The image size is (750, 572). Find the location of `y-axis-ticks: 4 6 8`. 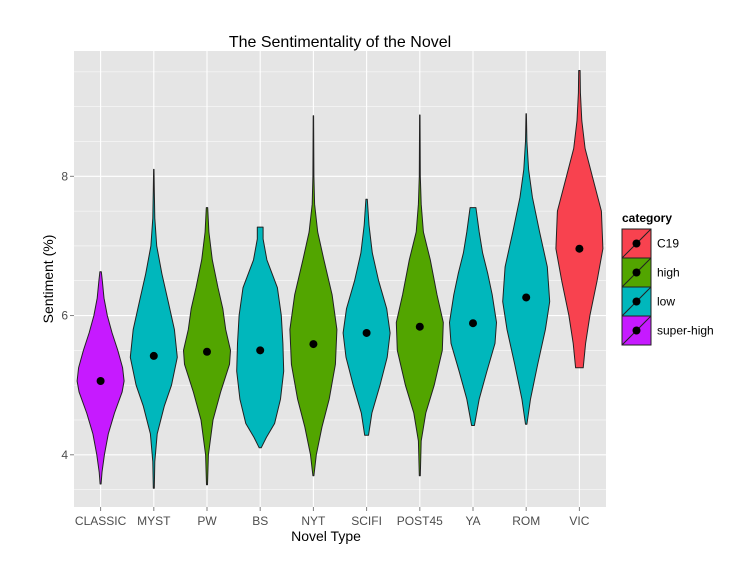

y-axis-ticks: 4 6 8 is located at coordinates (67, 315).